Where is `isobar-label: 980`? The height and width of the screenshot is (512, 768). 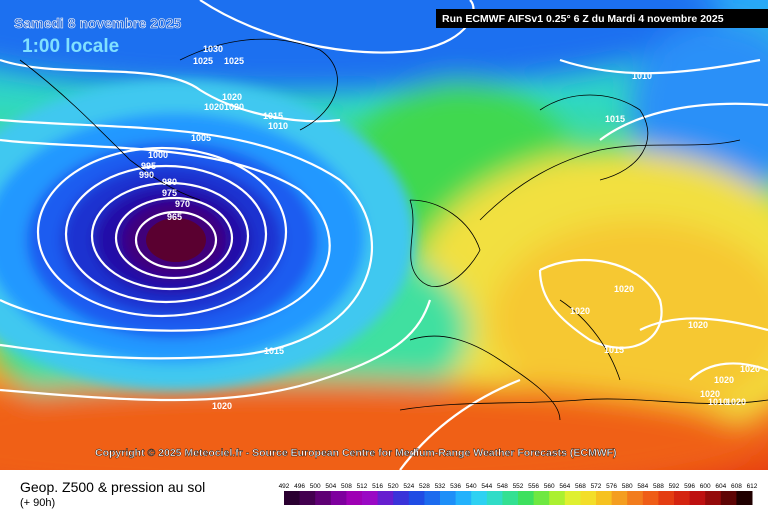
isobar-label: 980 is located at coordinates (169, 182).